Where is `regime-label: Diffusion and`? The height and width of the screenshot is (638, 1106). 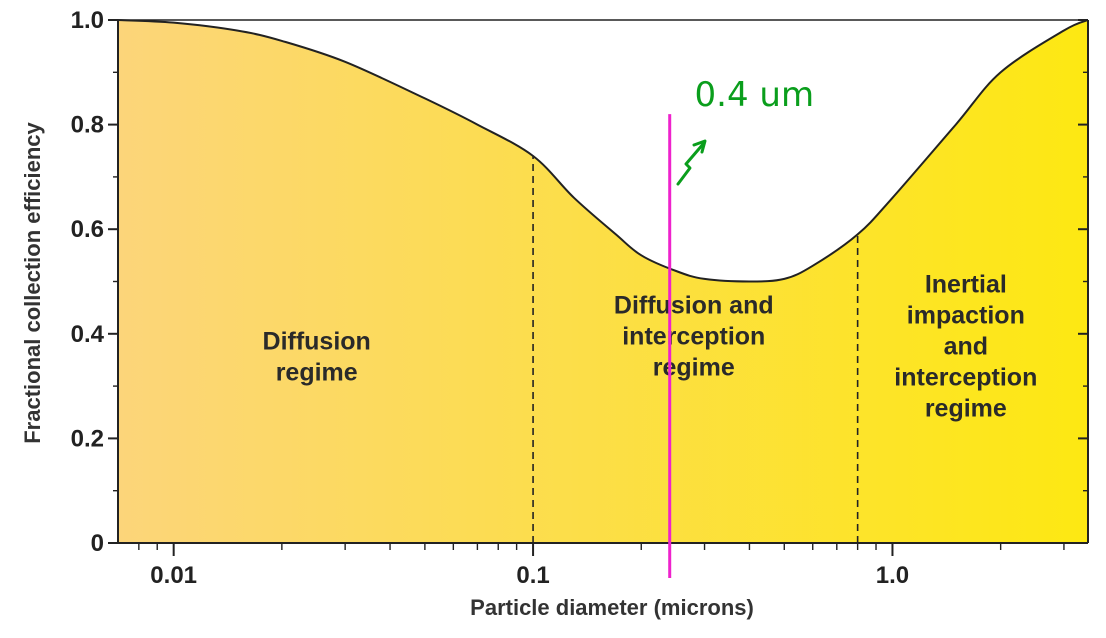 regime-label: Diffusion and is located at coordinates (694, 305).